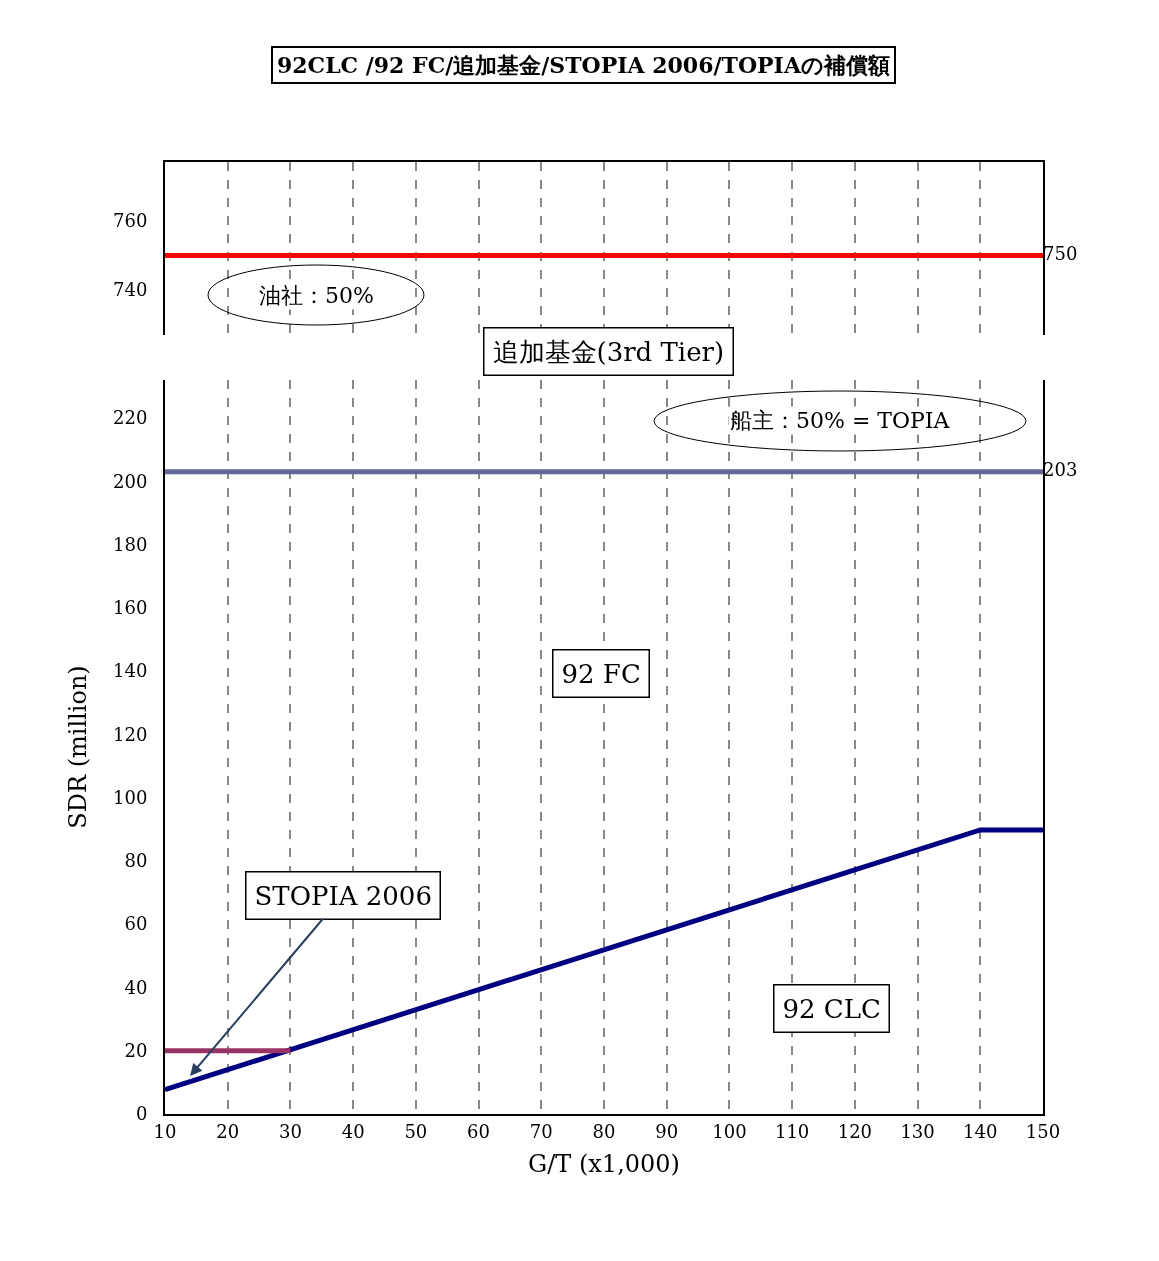  I want to click on x-tick-label: 90, so click(667, 1131).